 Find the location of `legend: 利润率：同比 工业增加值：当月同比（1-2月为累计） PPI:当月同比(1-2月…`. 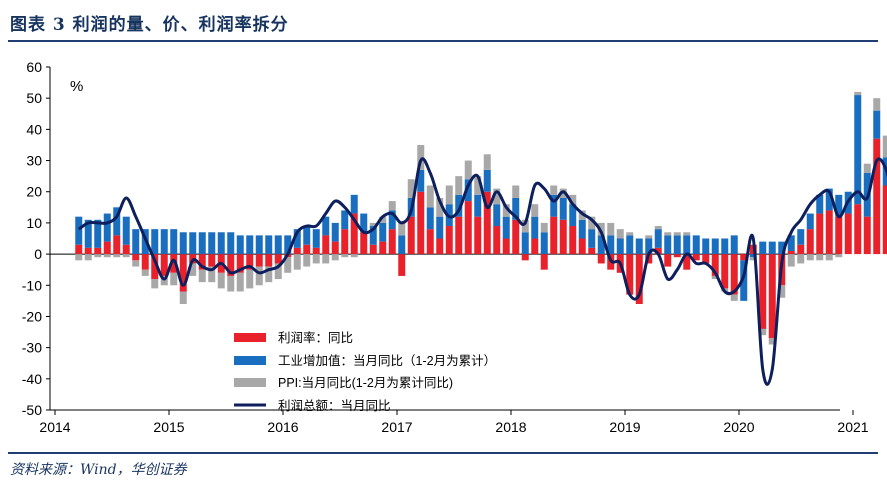

legend: 利润率：同比 工业增加值：当月同比（1-2月为累计） PPI:当月同比(1-2月… is located at coordinates (365, 371).